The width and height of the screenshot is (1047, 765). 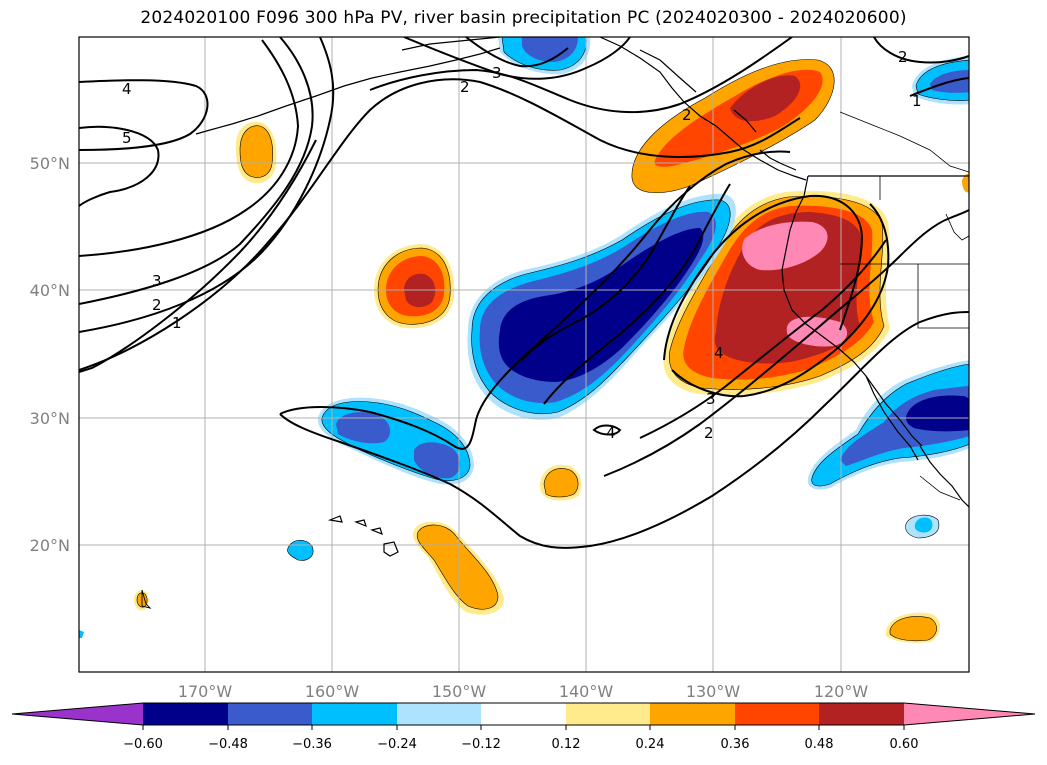 What do you see at coordinates (888, 425) in the screenshot?
I see `precip-blob-negative-mexico` at bounding box center [888, 425].